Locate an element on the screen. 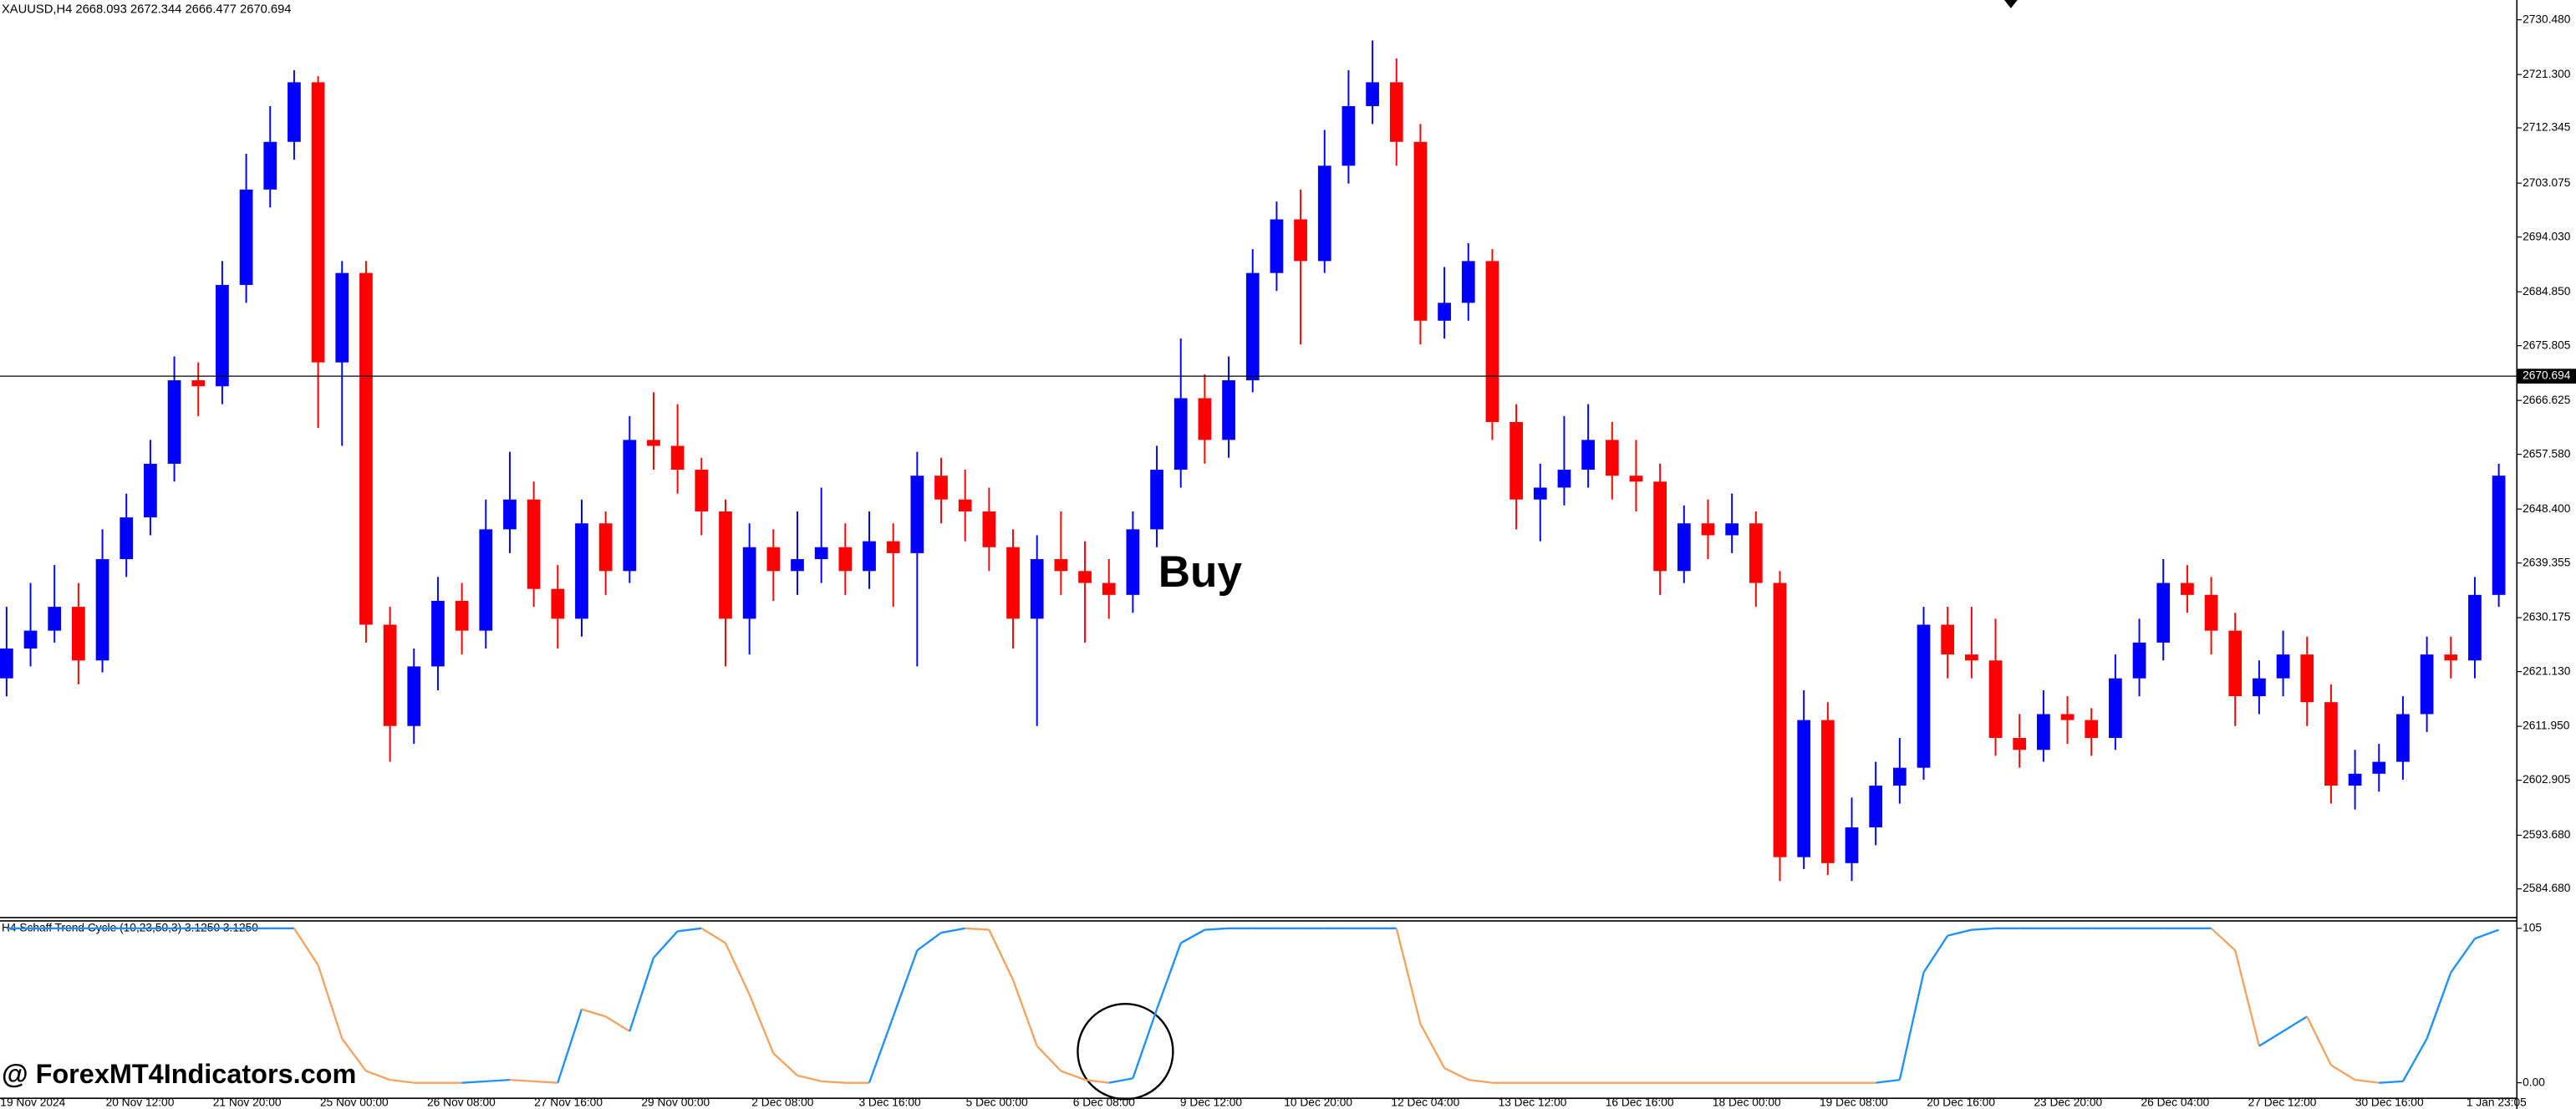 Image resolution: width=2576 pixels, height=1109 pixels. y-tick-label: 2730.480 is located at coordinates (2547, 19).